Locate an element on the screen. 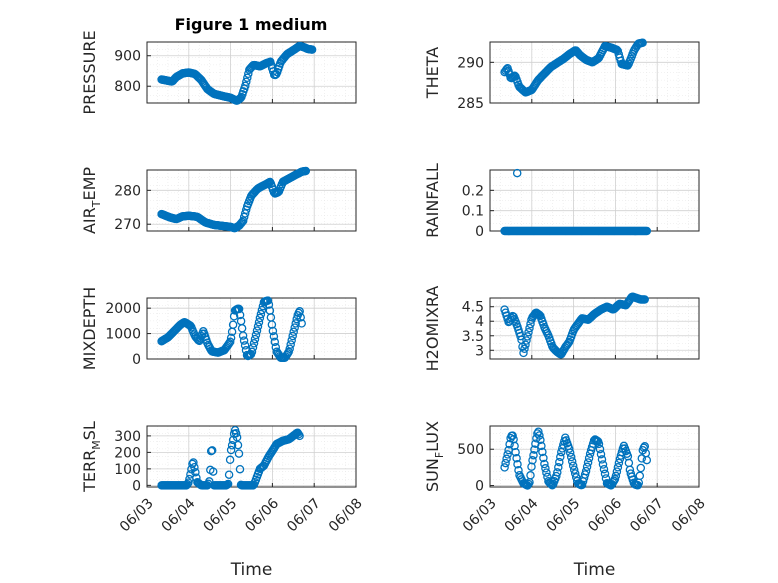  y-tick-label: 0 is located at coordinates (479, 232).